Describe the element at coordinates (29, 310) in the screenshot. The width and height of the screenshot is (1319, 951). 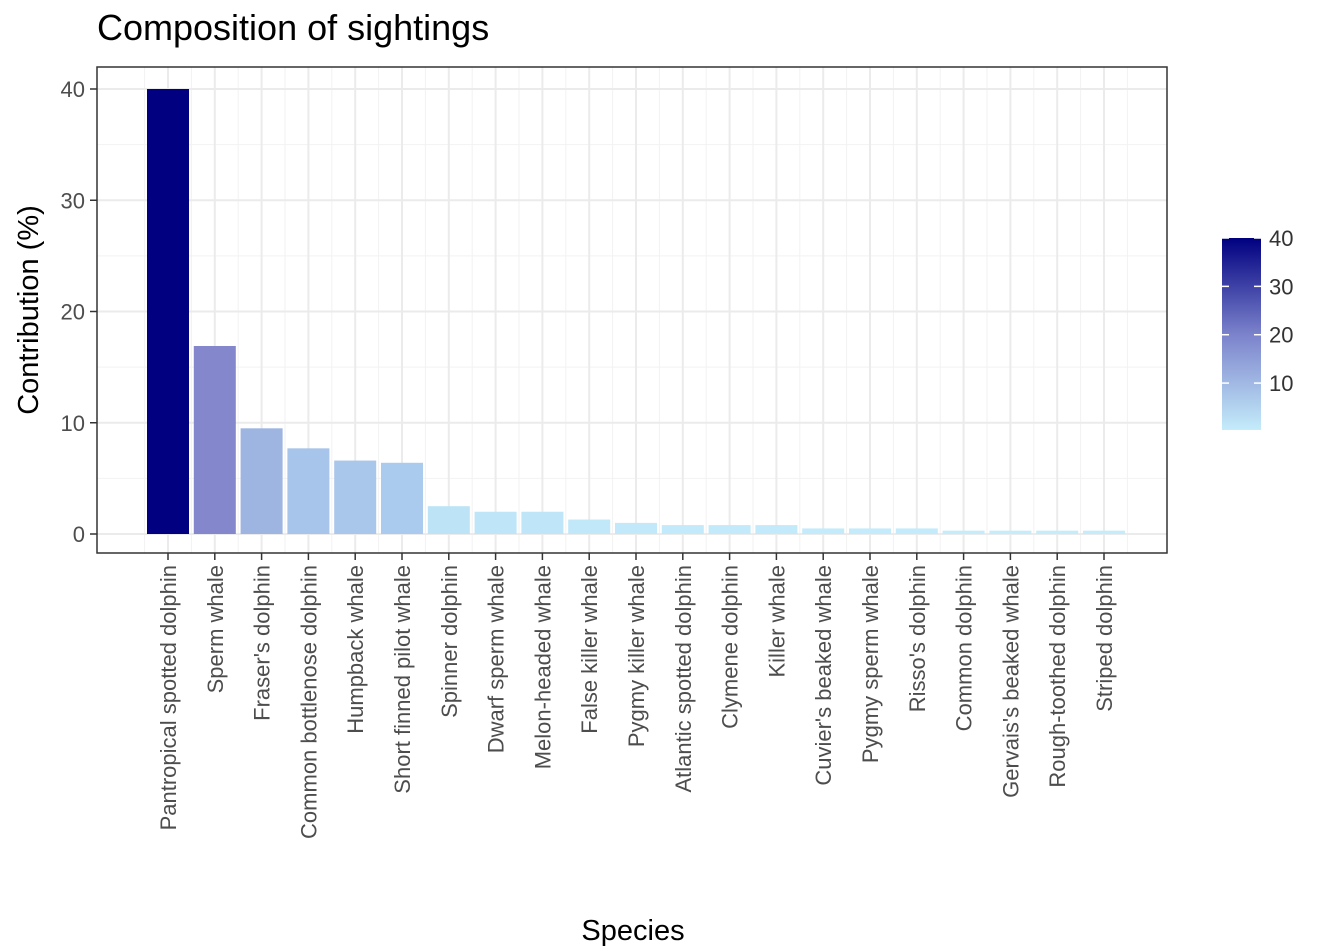
I see `y-axis-title: Contribution (%)` at that location.